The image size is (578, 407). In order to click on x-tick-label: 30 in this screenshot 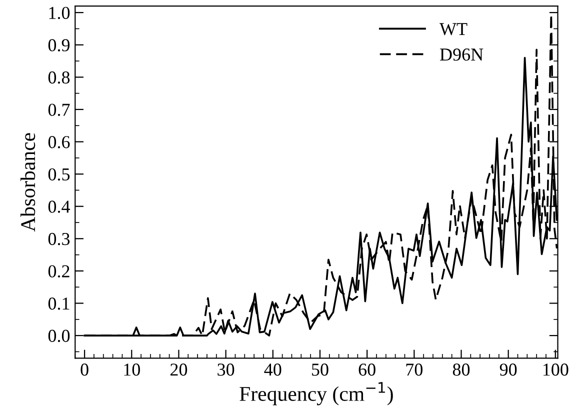, I will do `click(226, 370)`.